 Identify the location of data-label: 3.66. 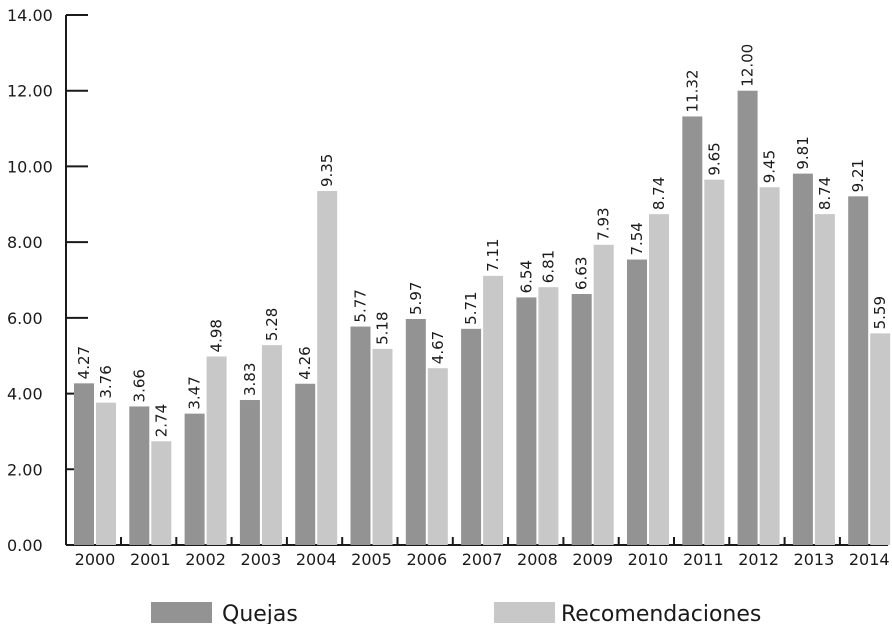
(139, 385).